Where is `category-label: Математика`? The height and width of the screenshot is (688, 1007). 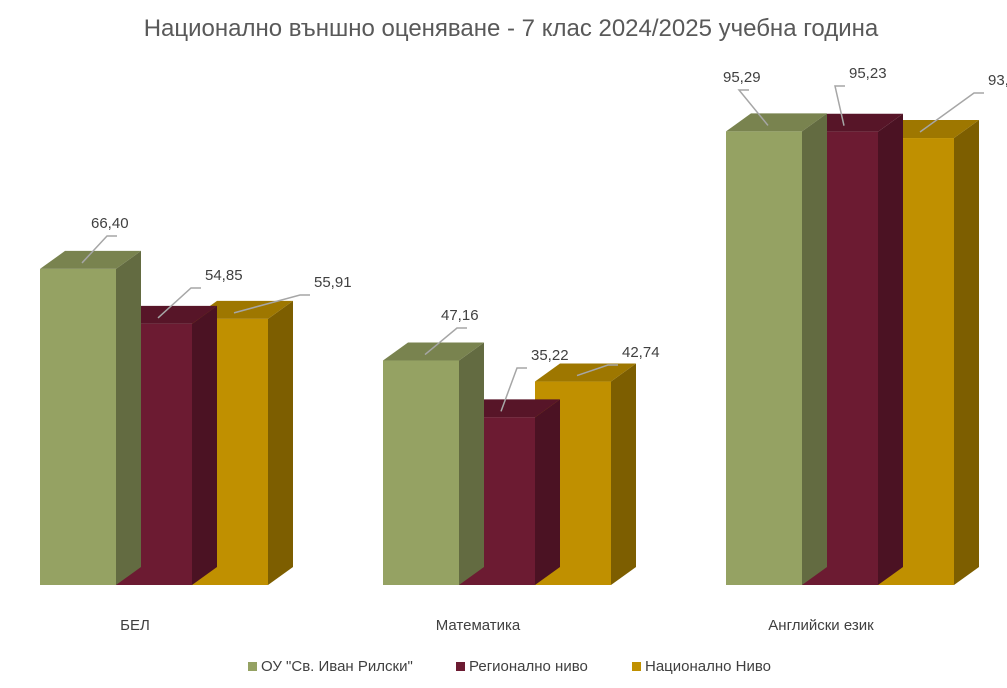
category-label: Математика is located at coordinates (478, 625).